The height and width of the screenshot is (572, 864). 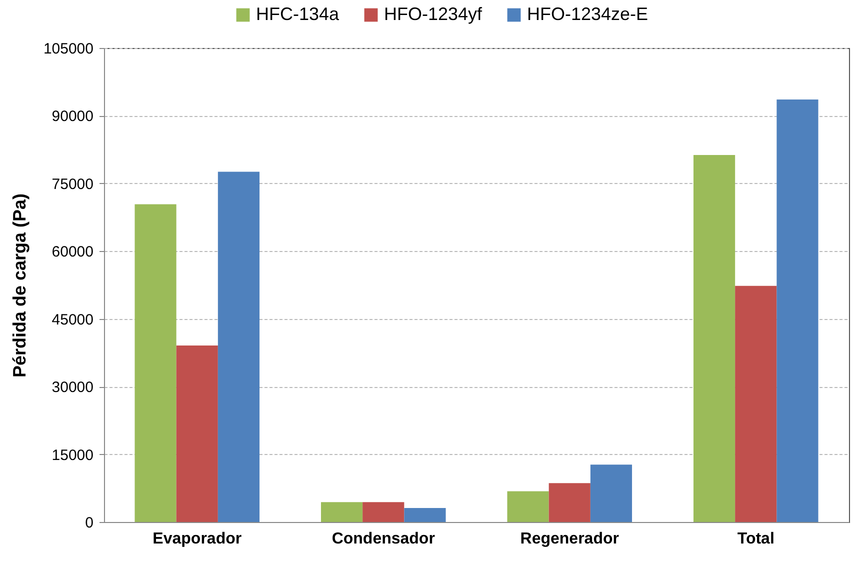 I want to click on legend-label: HFO-1234yf, so click(x=434, y=14).